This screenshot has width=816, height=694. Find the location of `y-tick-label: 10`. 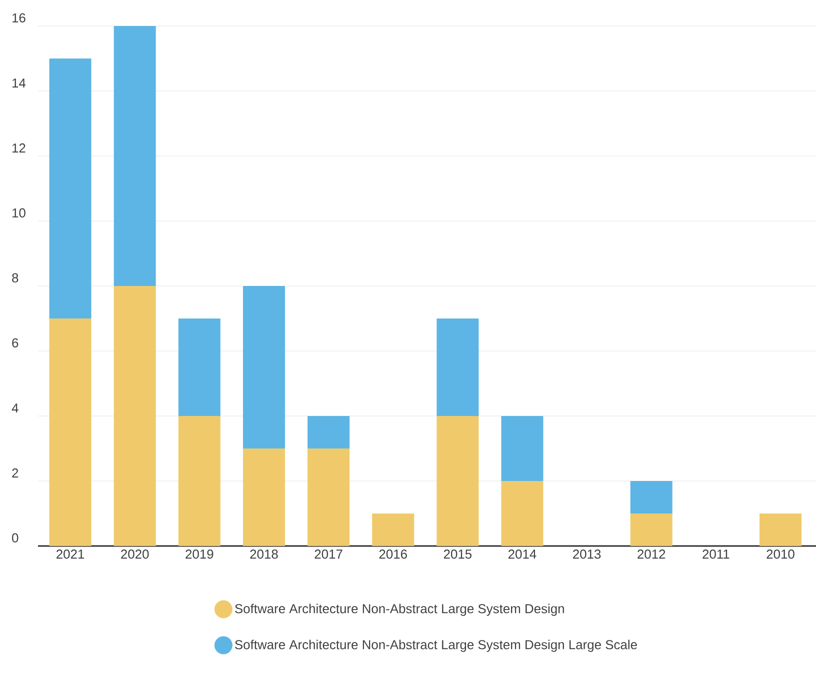

y-tick-label: 10 is located at coordinates (19, 213).